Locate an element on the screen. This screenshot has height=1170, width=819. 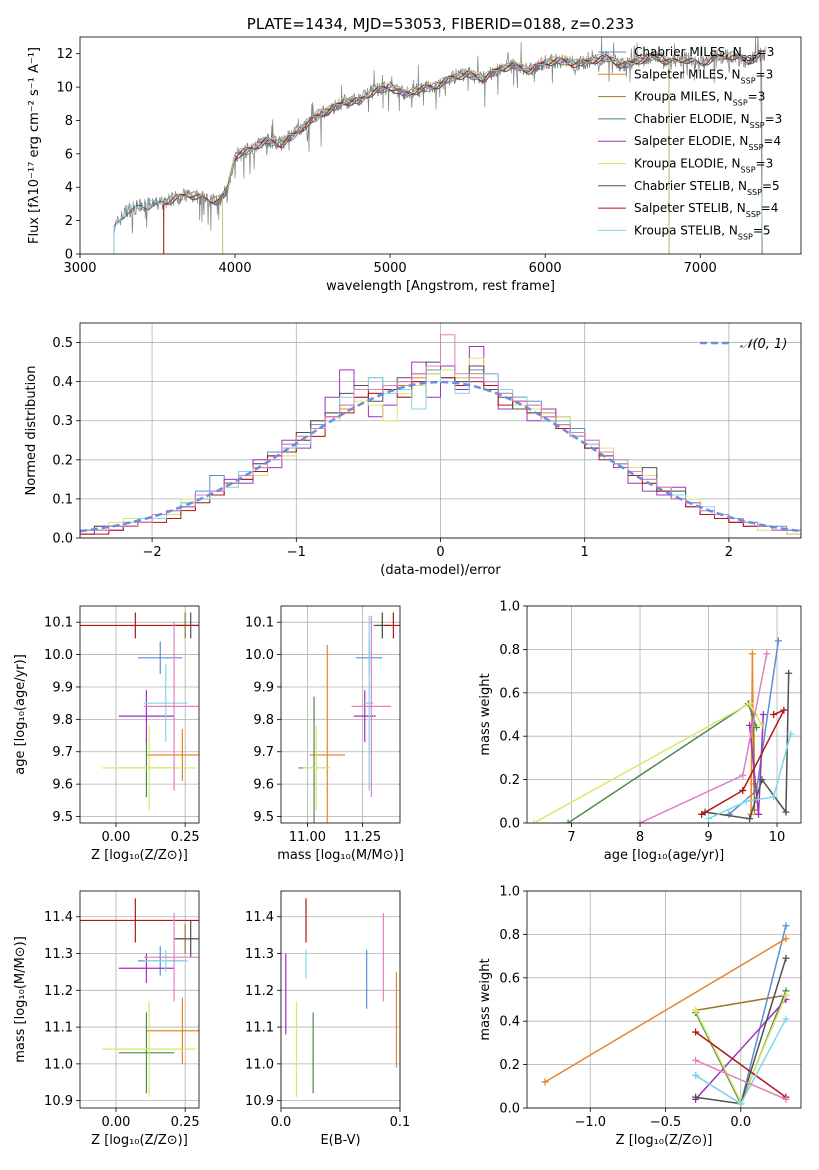
x-tick-label: 5000 is located at coordinates (390, 268).